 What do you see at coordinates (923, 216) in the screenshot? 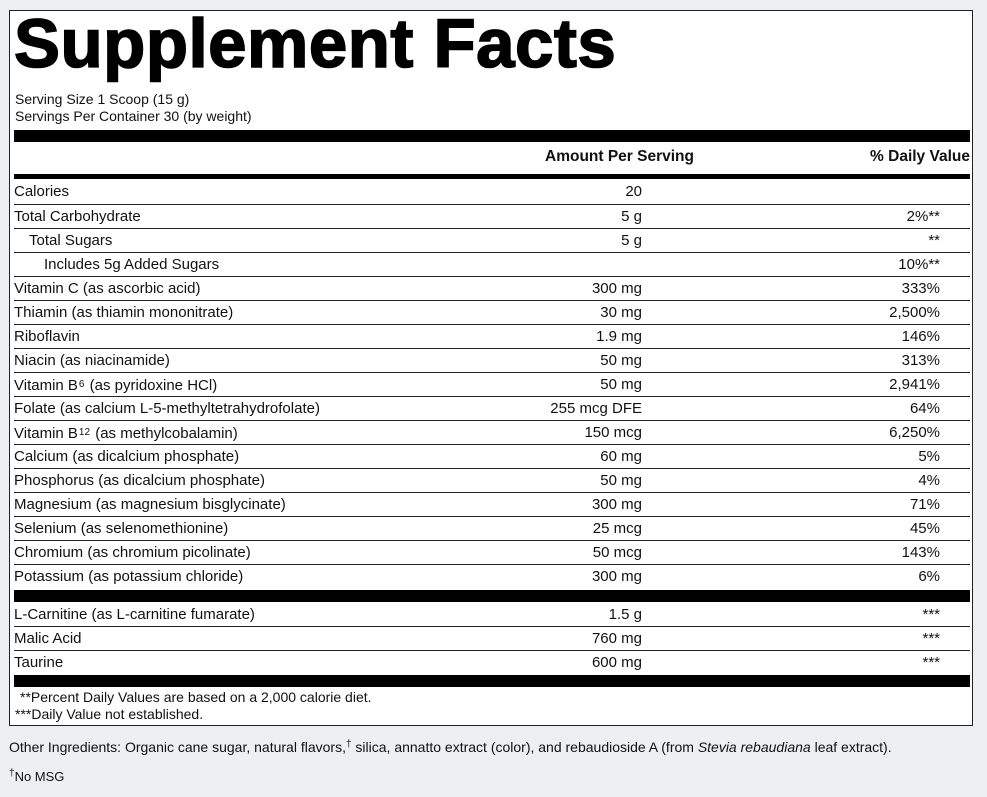
I see `nutrient-daily-value: 2%**` at bounding box center [923, 216].